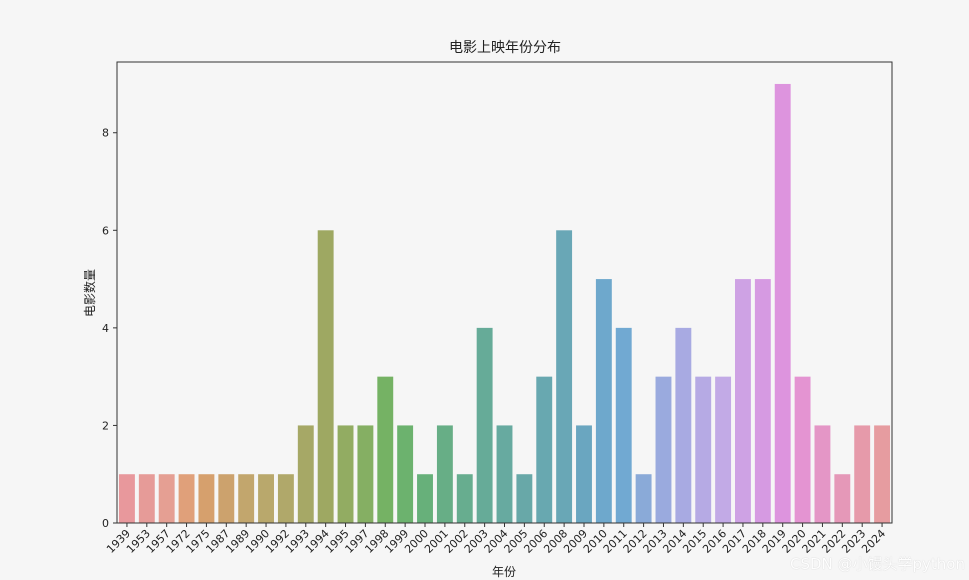 The image size is (969, 580). What do you see at coordinates (663, 449) in the screenshot?
I see `bar-2013` at bounding box center [663, 449].